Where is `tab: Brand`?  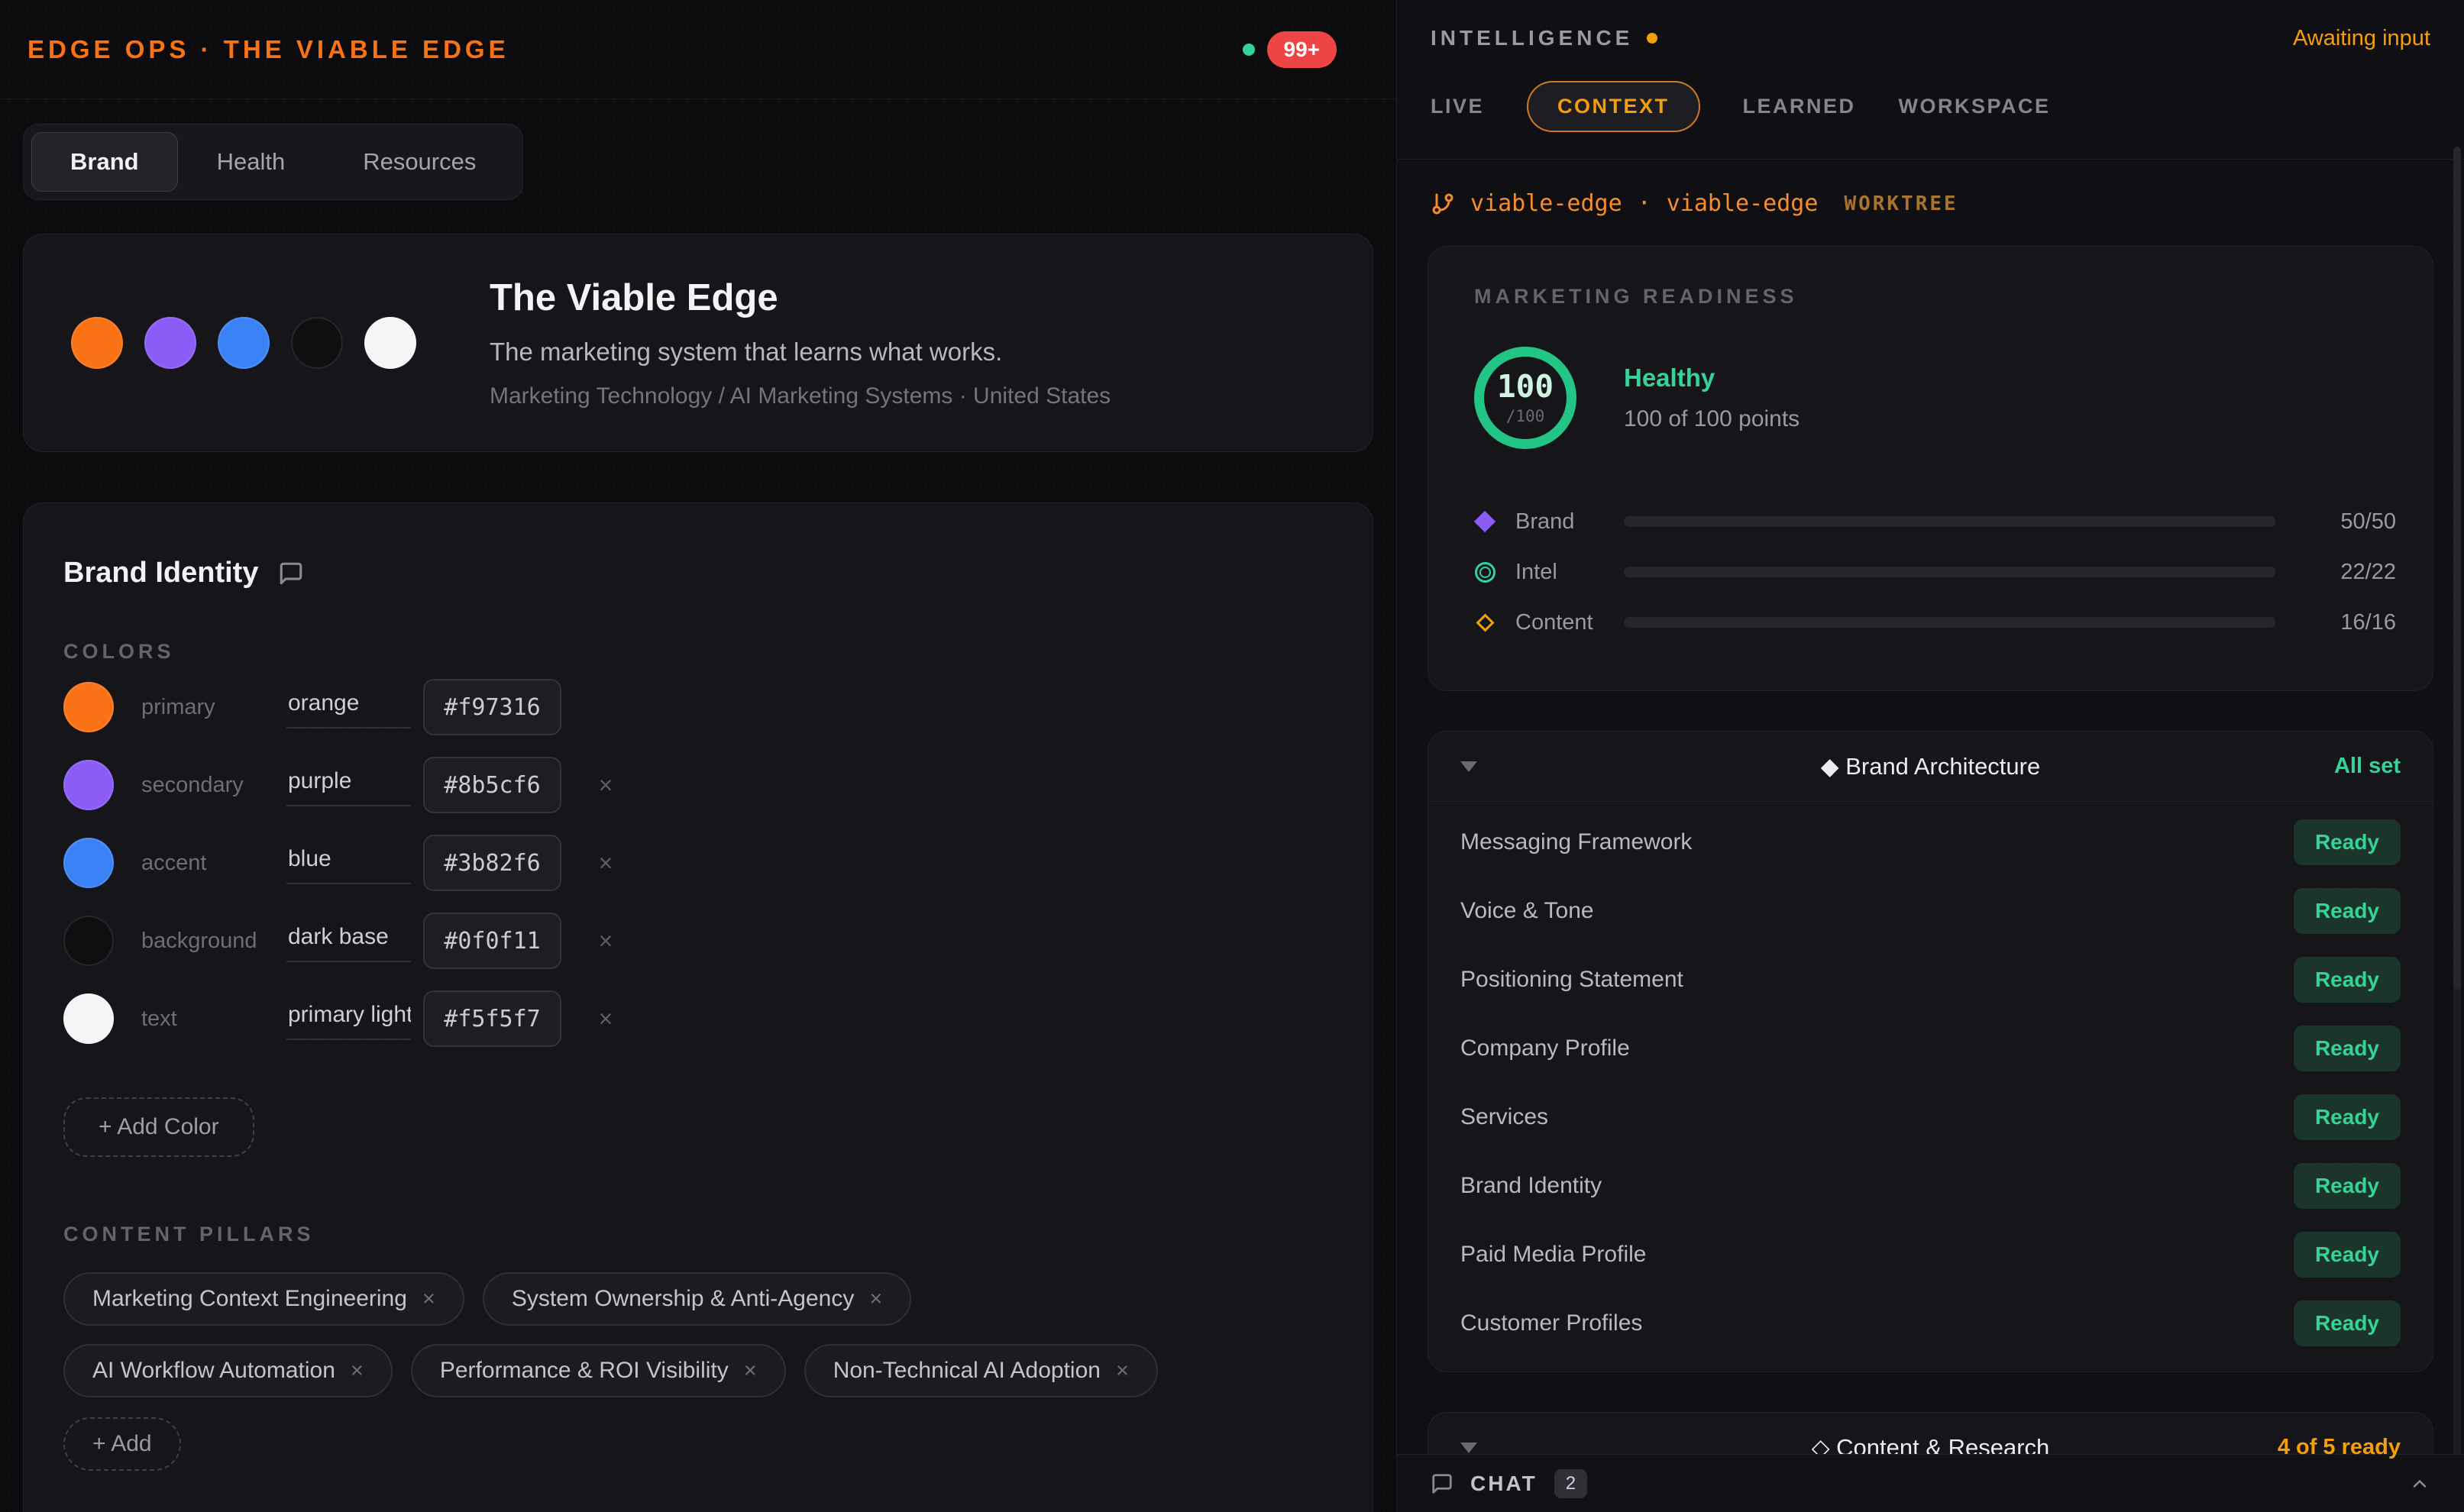
tab: Brand is located at coordinates (104, 162).